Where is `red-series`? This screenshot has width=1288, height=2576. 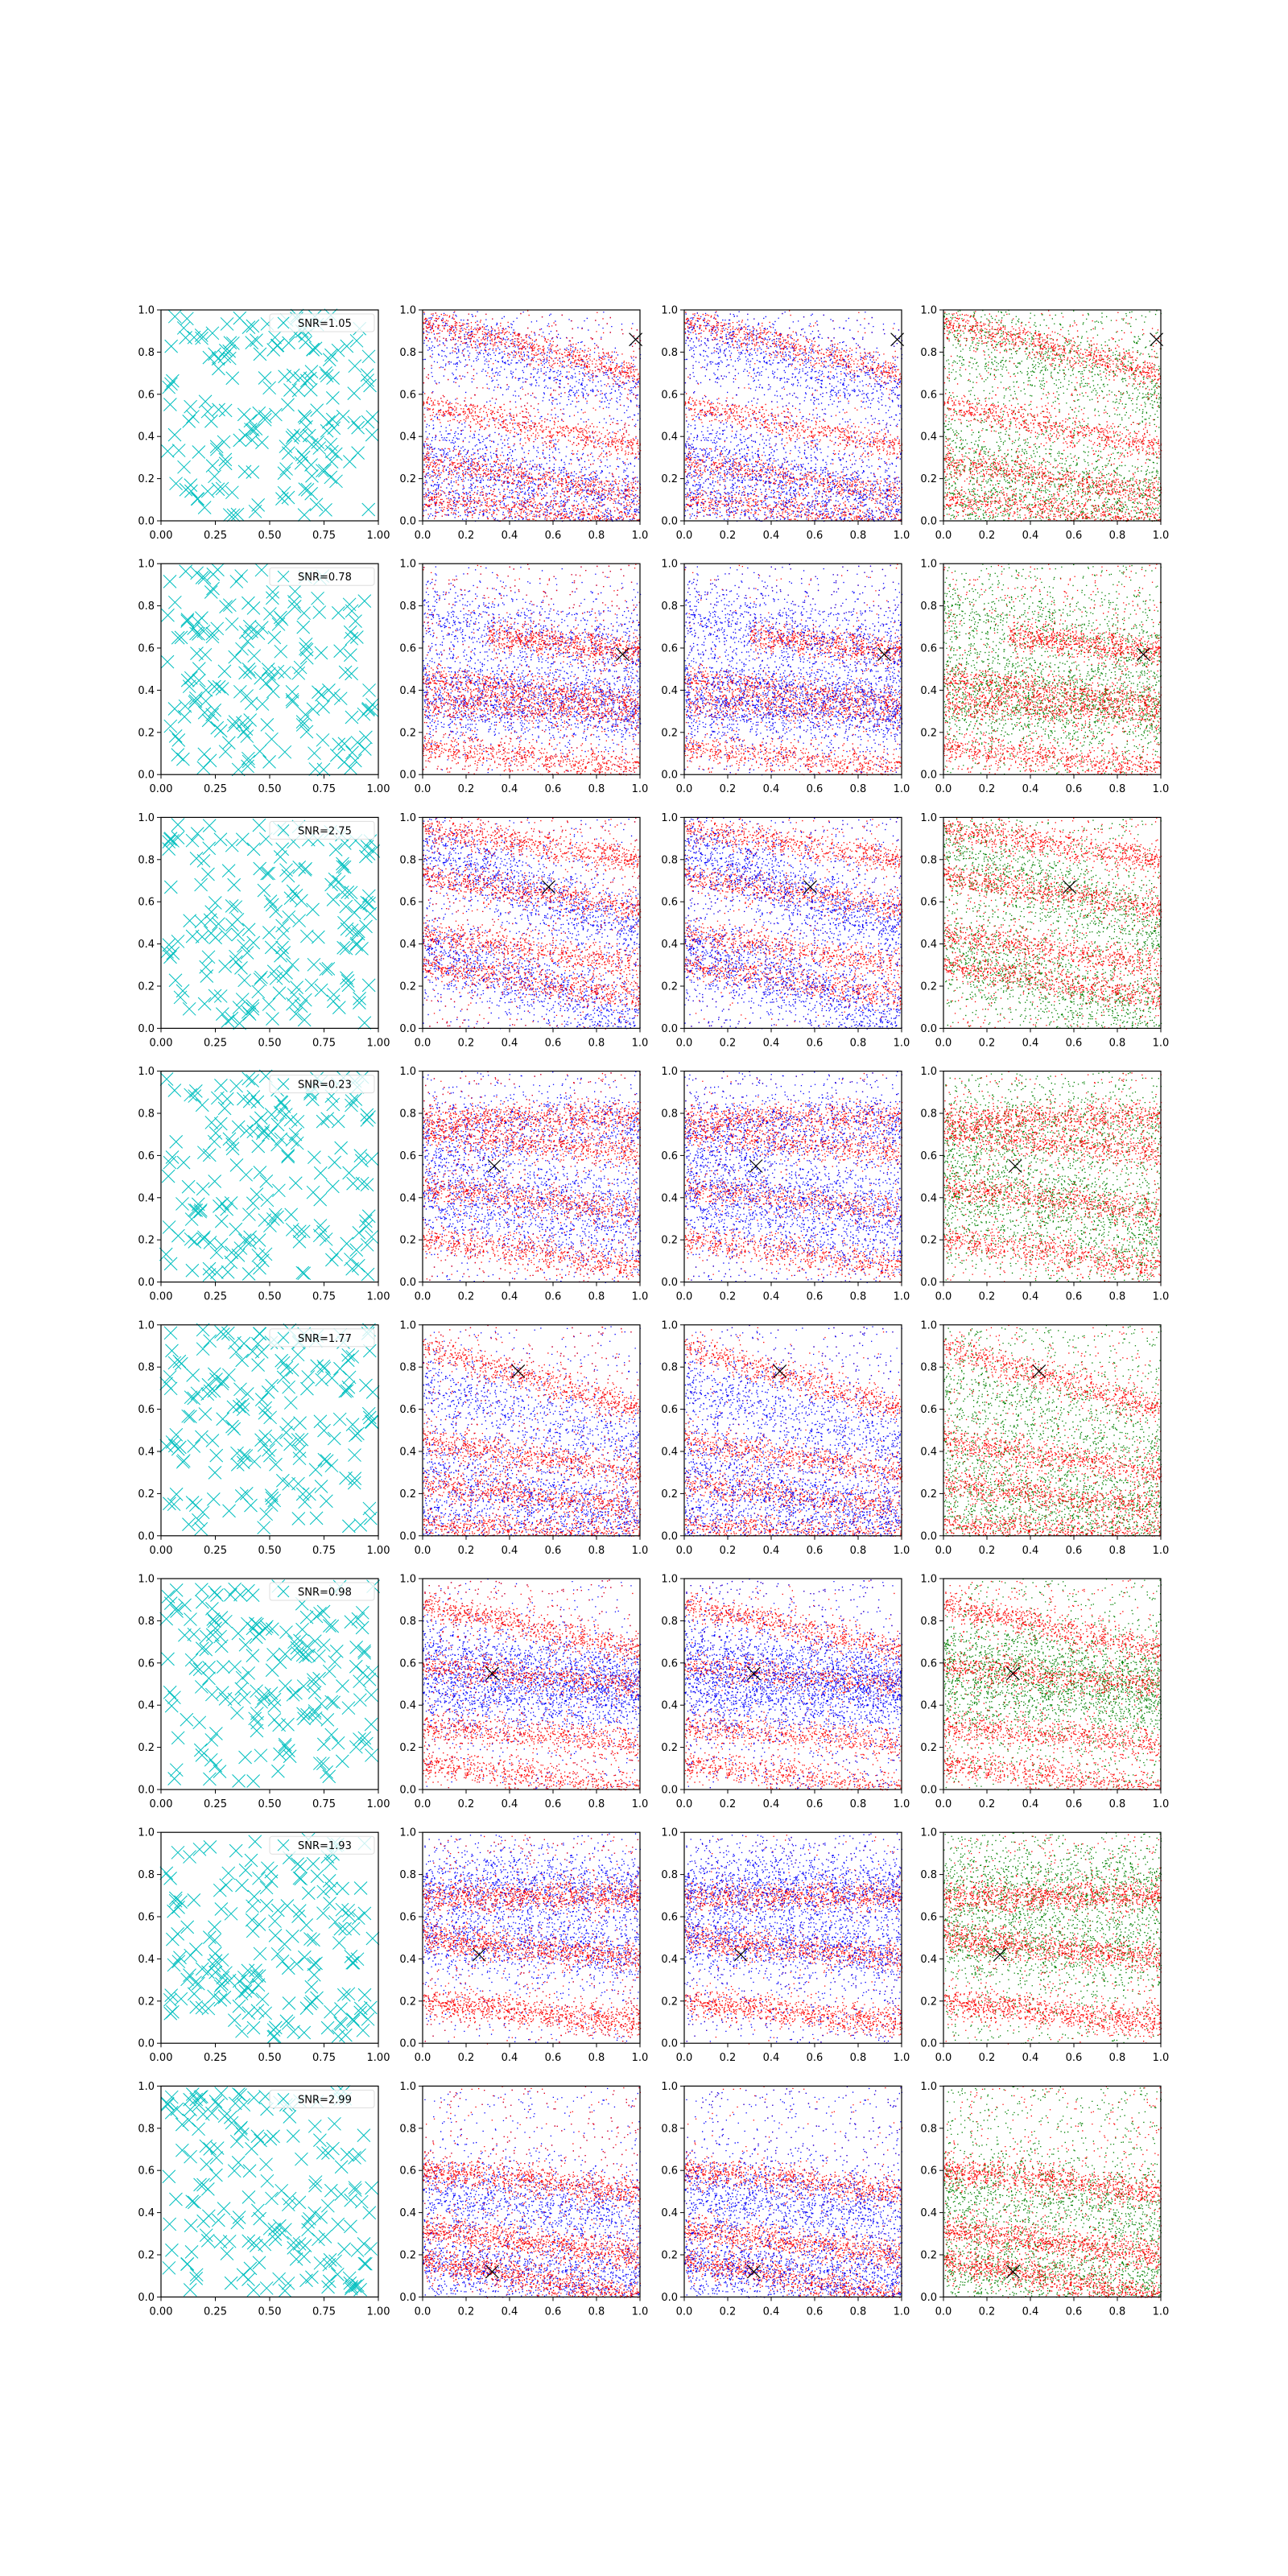
red-series is located at coordinates (1052, 416).